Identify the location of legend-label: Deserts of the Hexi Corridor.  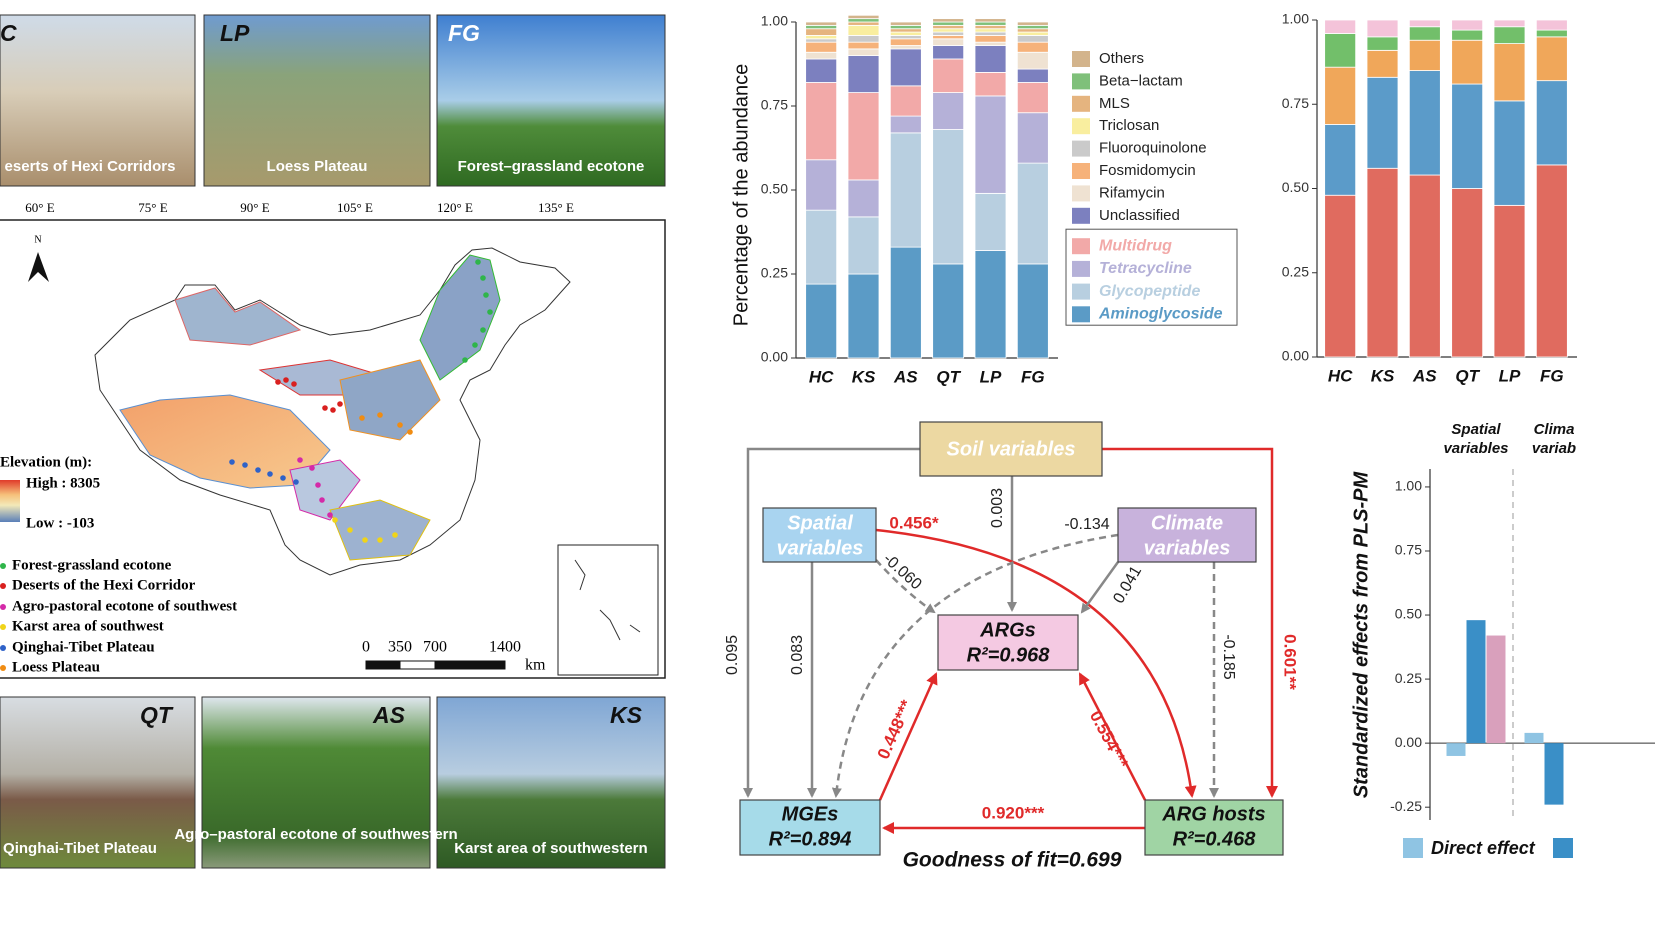
(104, 585).